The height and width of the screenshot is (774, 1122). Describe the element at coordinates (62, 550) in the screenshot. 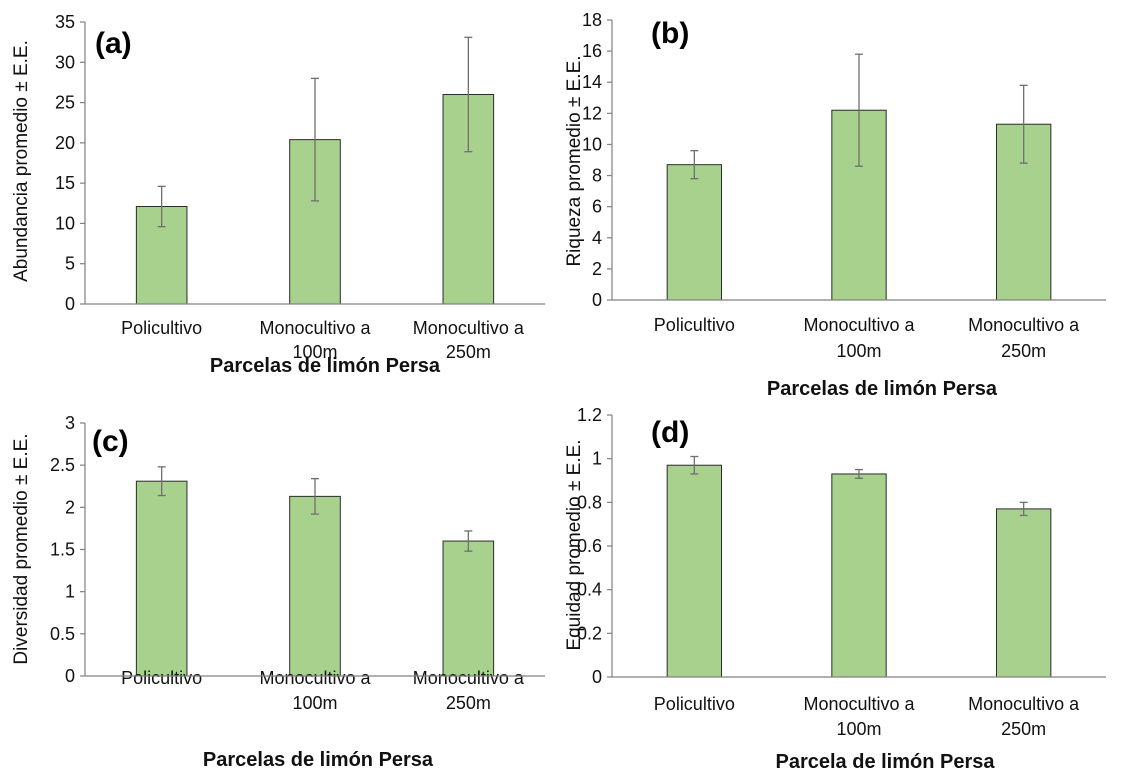

I see `y-tick-label: 1.5` at that location.